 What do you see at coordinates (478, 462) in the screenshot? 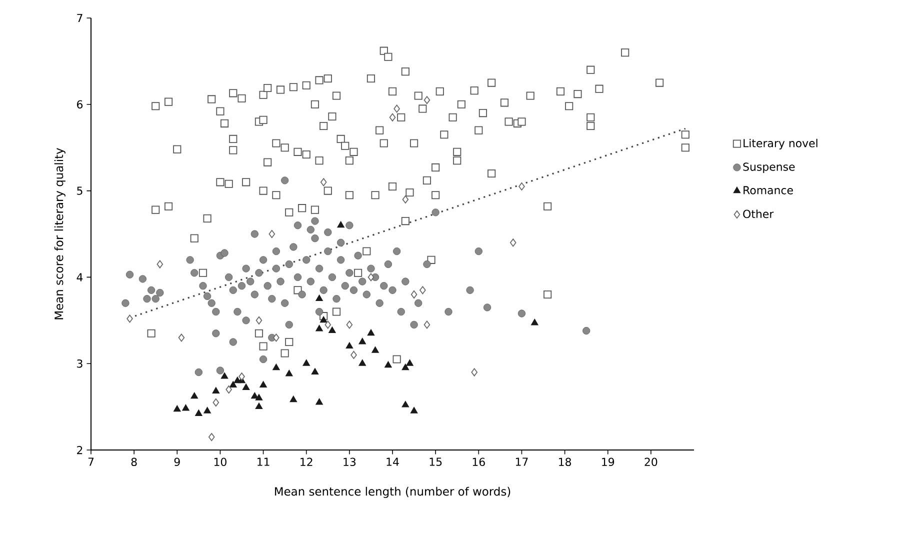
I see `x-tick-label: 16` at bounding box center [478, 462].